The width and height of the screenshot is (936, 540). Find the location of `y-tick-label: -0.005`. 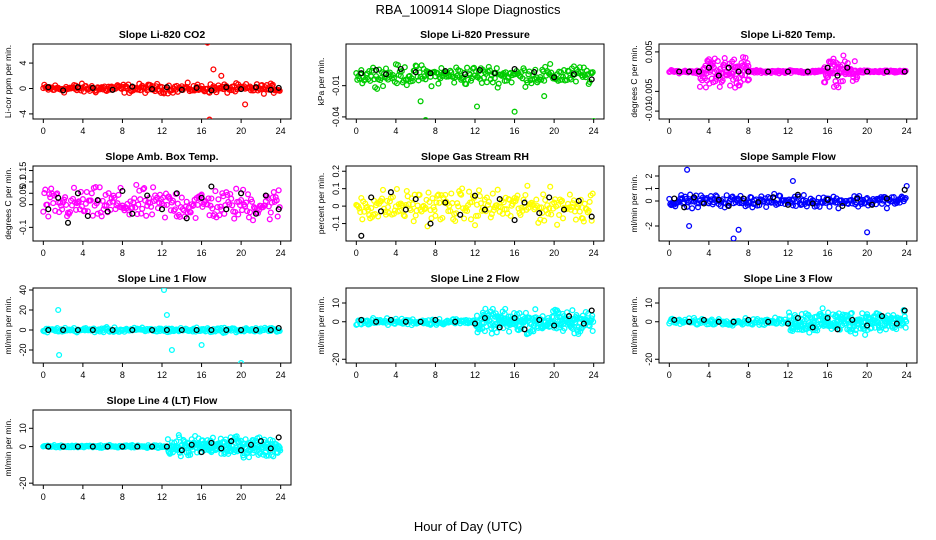

y-tick-label: -0.005 is located at coordinates (649, 92).